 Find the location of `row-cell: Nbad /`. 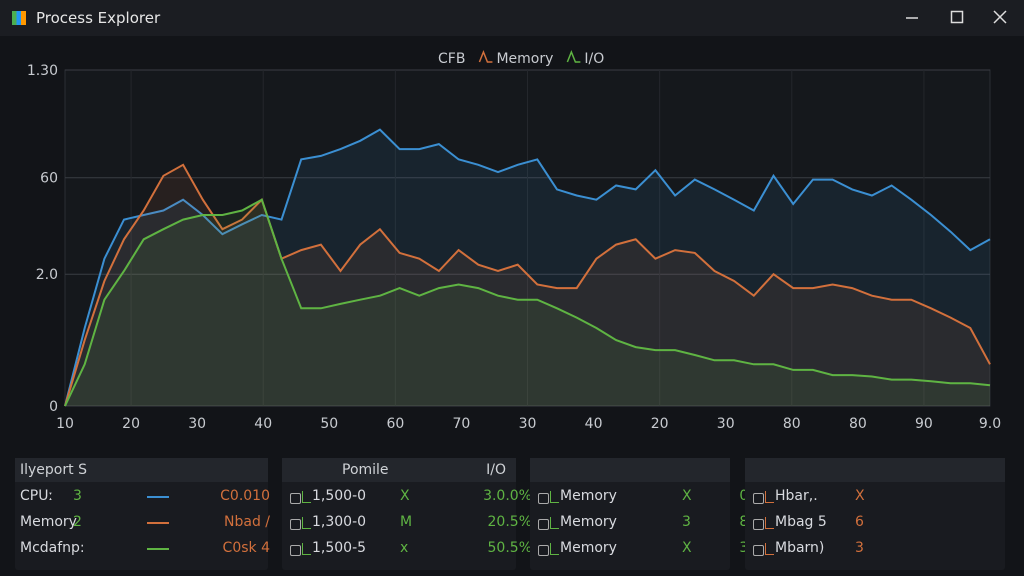

row-cell: Nbad / is located at coordinates (247, 522).